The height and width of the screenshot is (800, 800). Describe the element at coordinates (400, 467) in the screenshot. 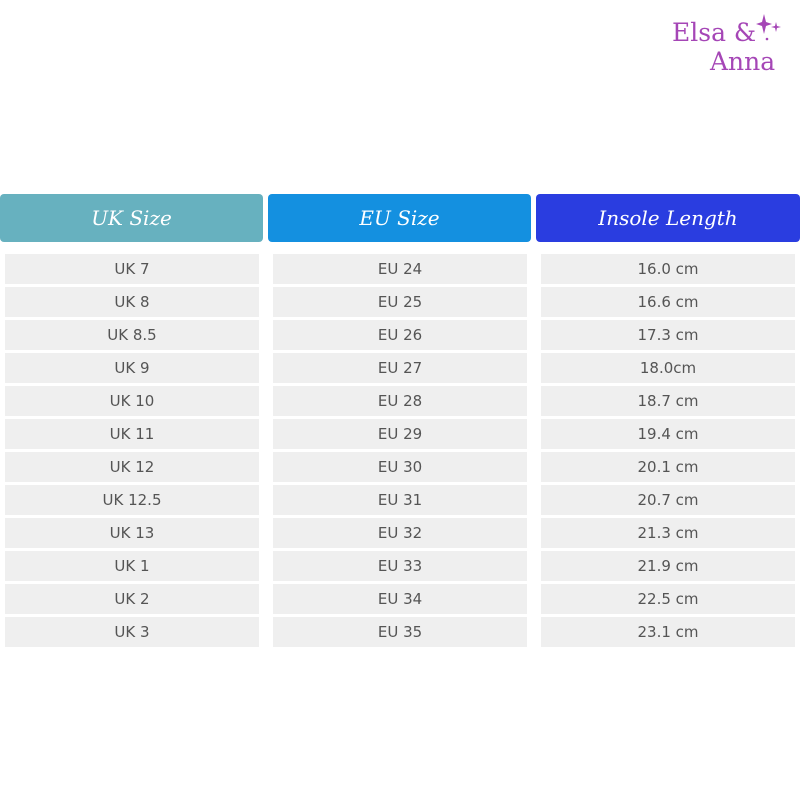

I see `table-cell: EU 30` at that location.